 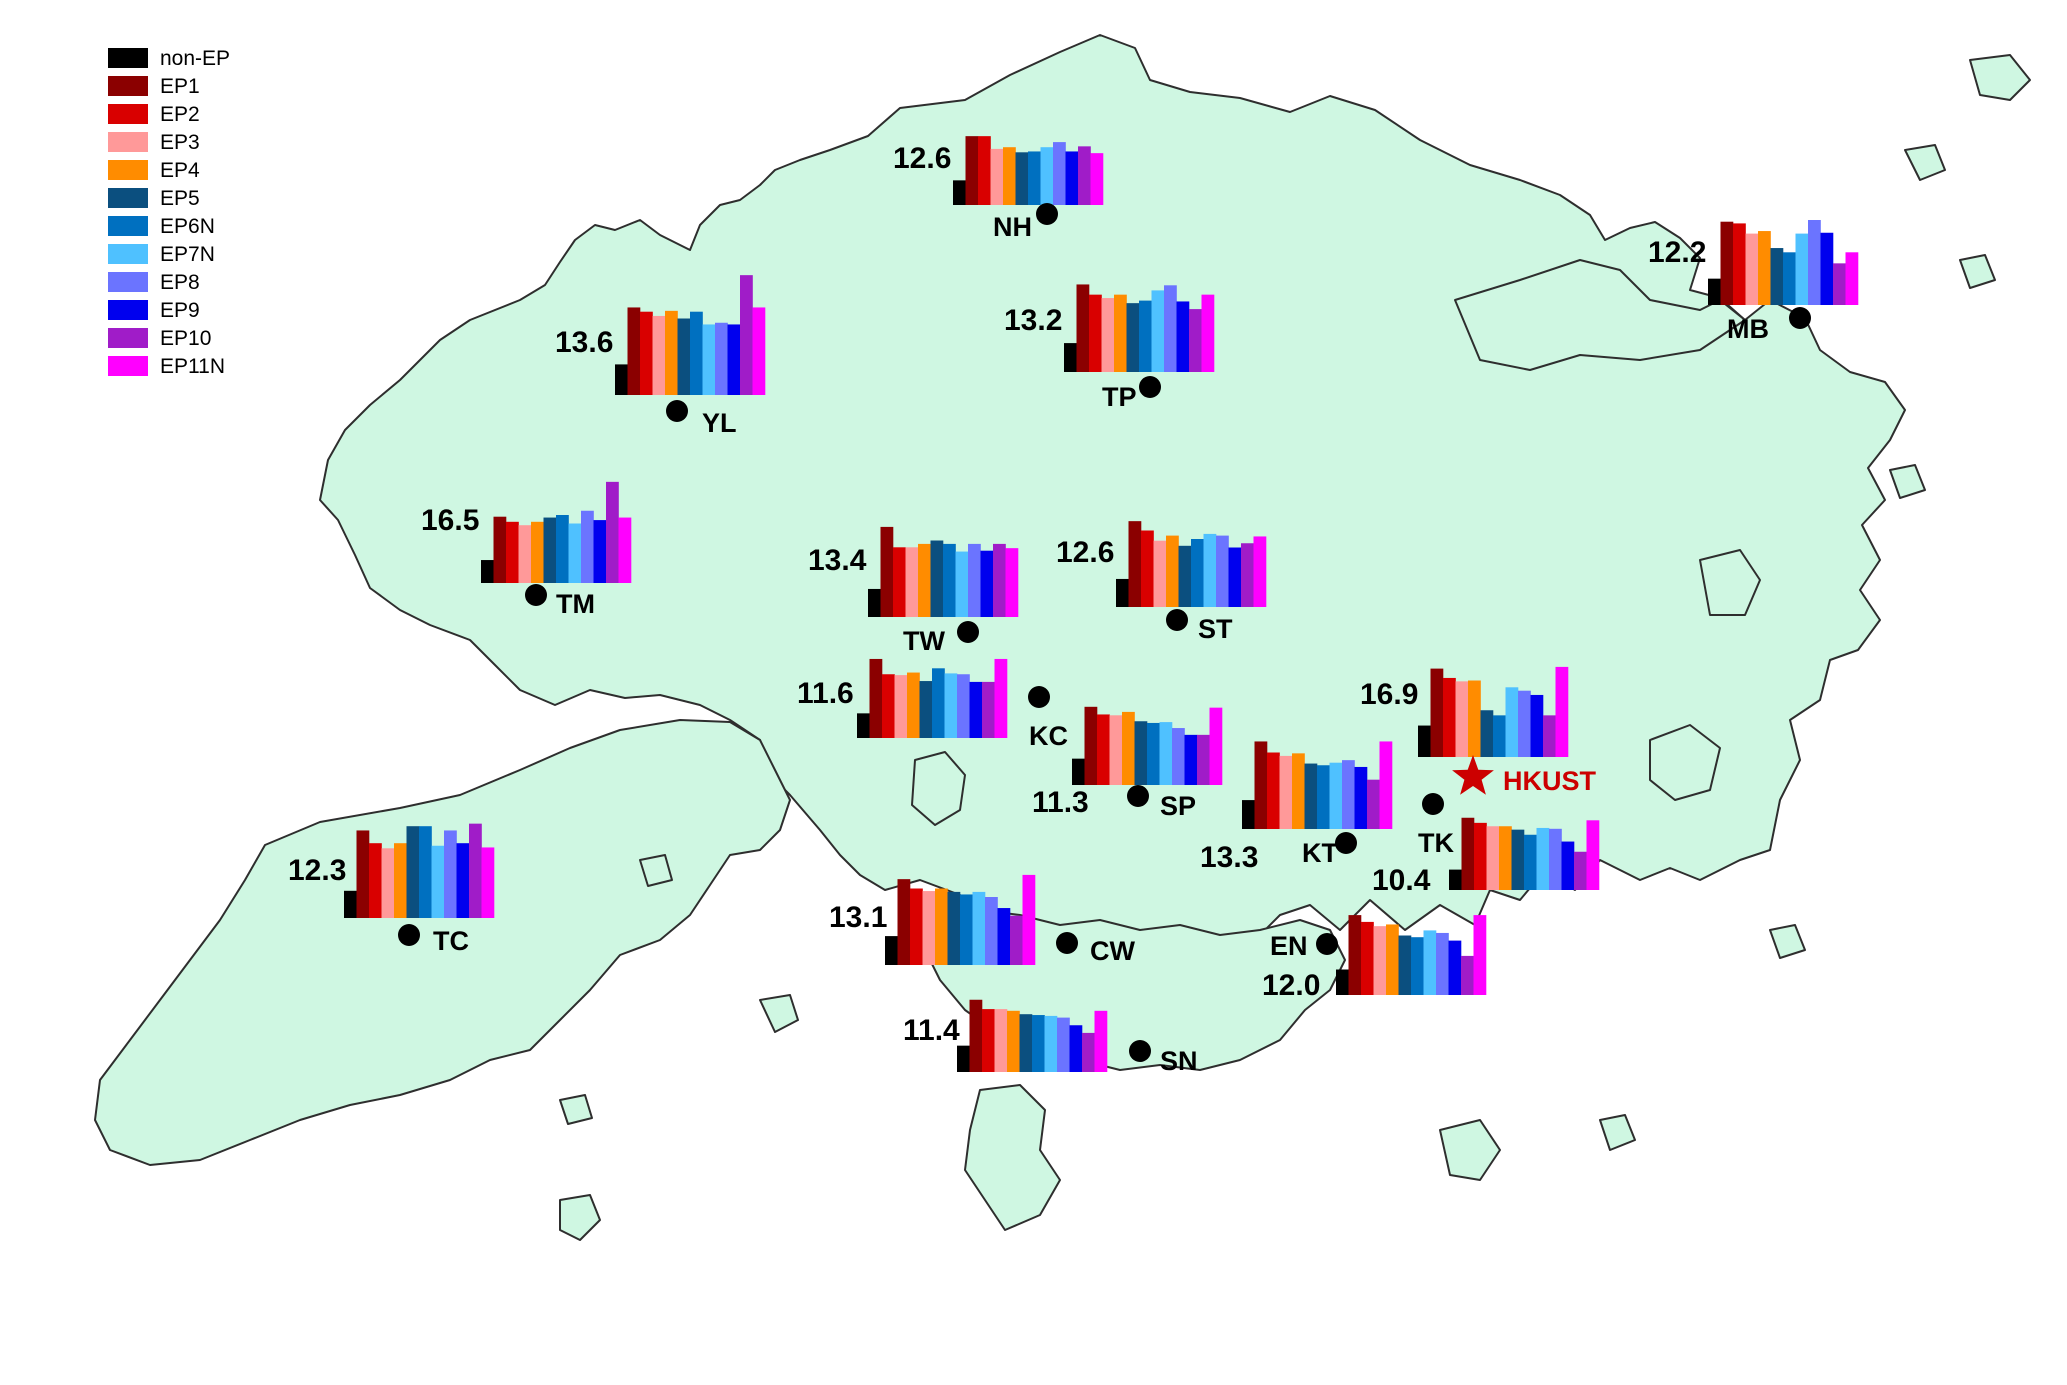 What do you see at coordinates (1063, 1044) in the screenshot?
I see `bar-sn-ep8` at bounding box center [1063, 1044].